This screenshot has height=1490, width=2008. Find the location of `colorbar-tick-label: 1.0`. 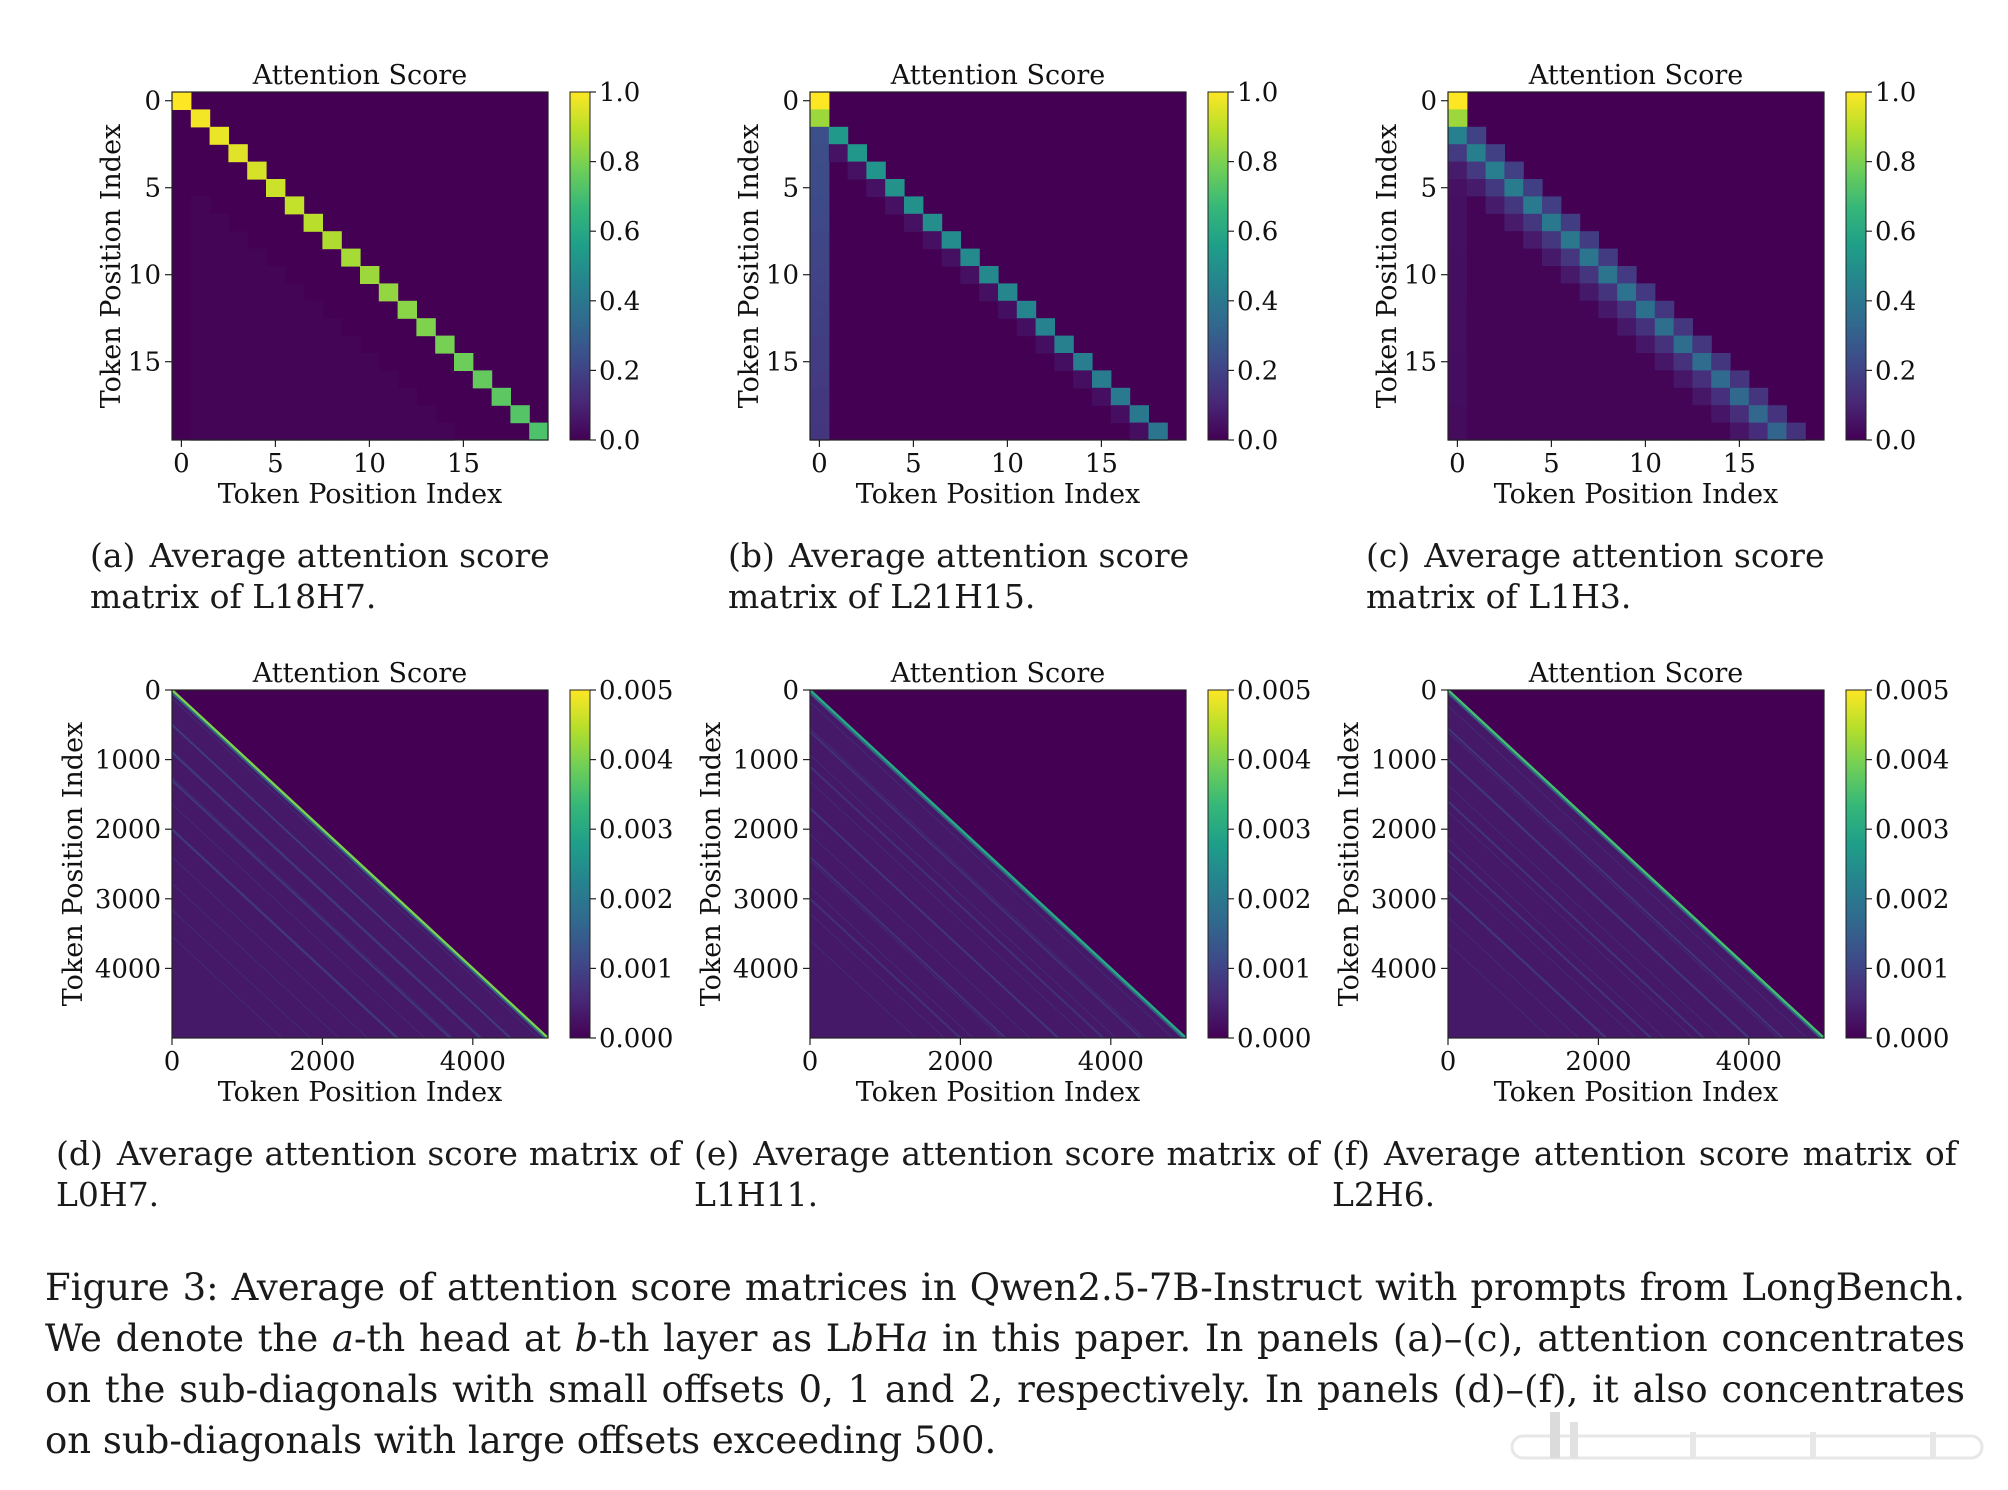

colorbar-tick-label: 1.0 is located at coordinates (619, 93).